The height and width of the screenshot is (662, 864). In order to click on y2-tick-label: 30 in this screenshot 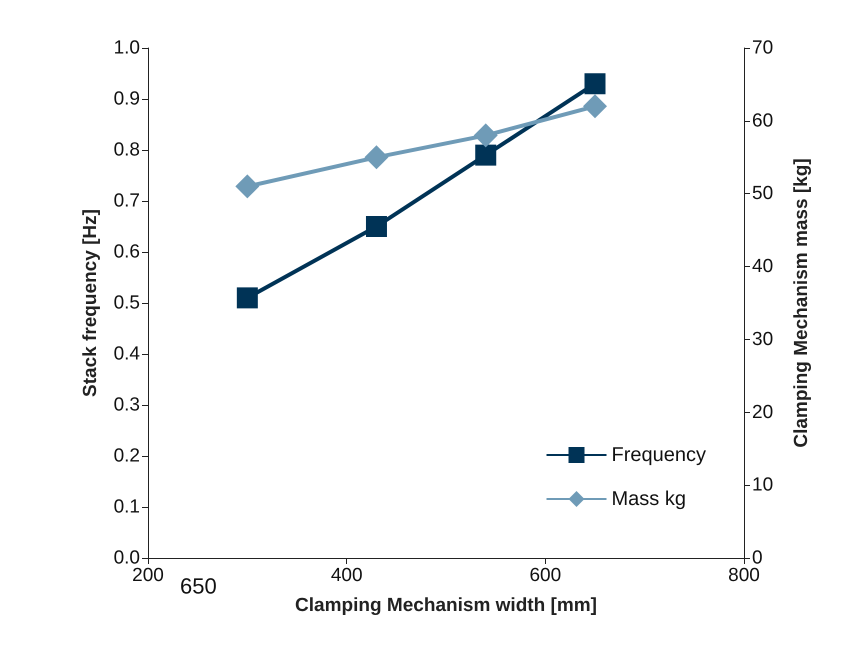, I will do `click(763, 339)`.